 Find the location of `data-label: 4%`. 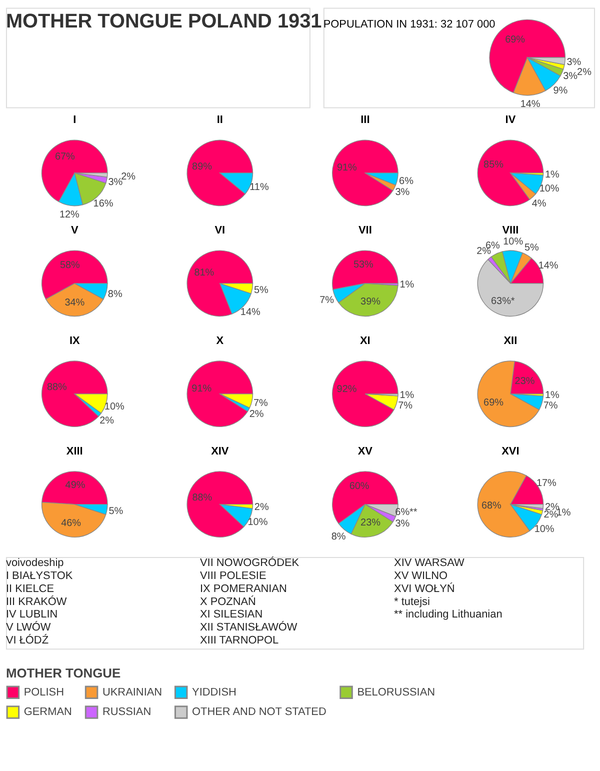

data-label: 4% is located at coordinates (539, 204).